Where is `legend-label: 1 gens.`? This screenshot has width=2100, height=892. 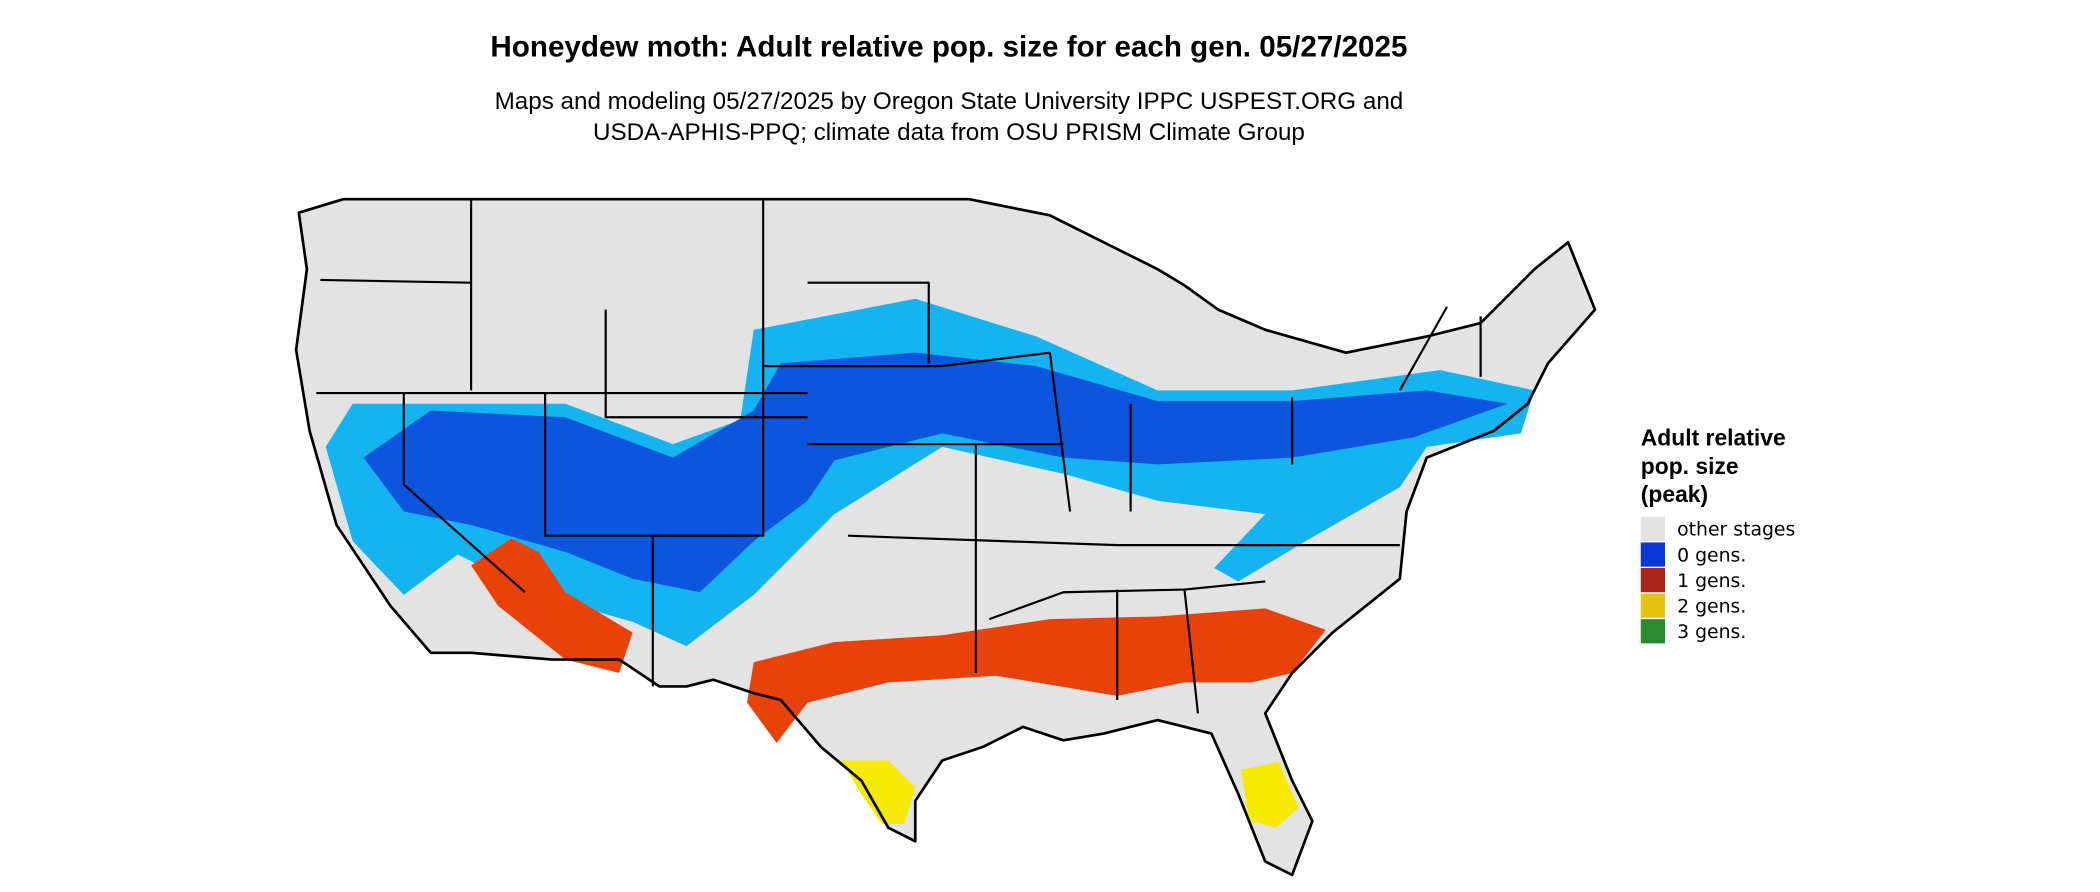 legend-label: 1 gens. is located at coordinates (1711, 581).